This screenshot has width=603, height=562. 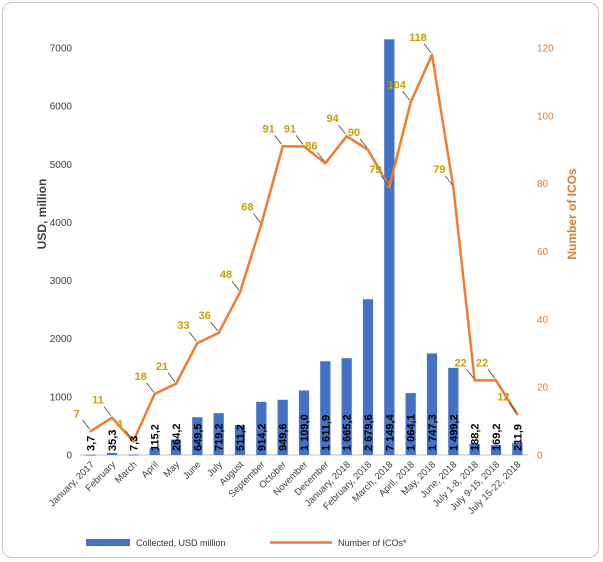 What do you see at coordinates (326, 433) in the screenshot?
I see `bar-value-label: 1 611,9` at bounding box center [326, 433].